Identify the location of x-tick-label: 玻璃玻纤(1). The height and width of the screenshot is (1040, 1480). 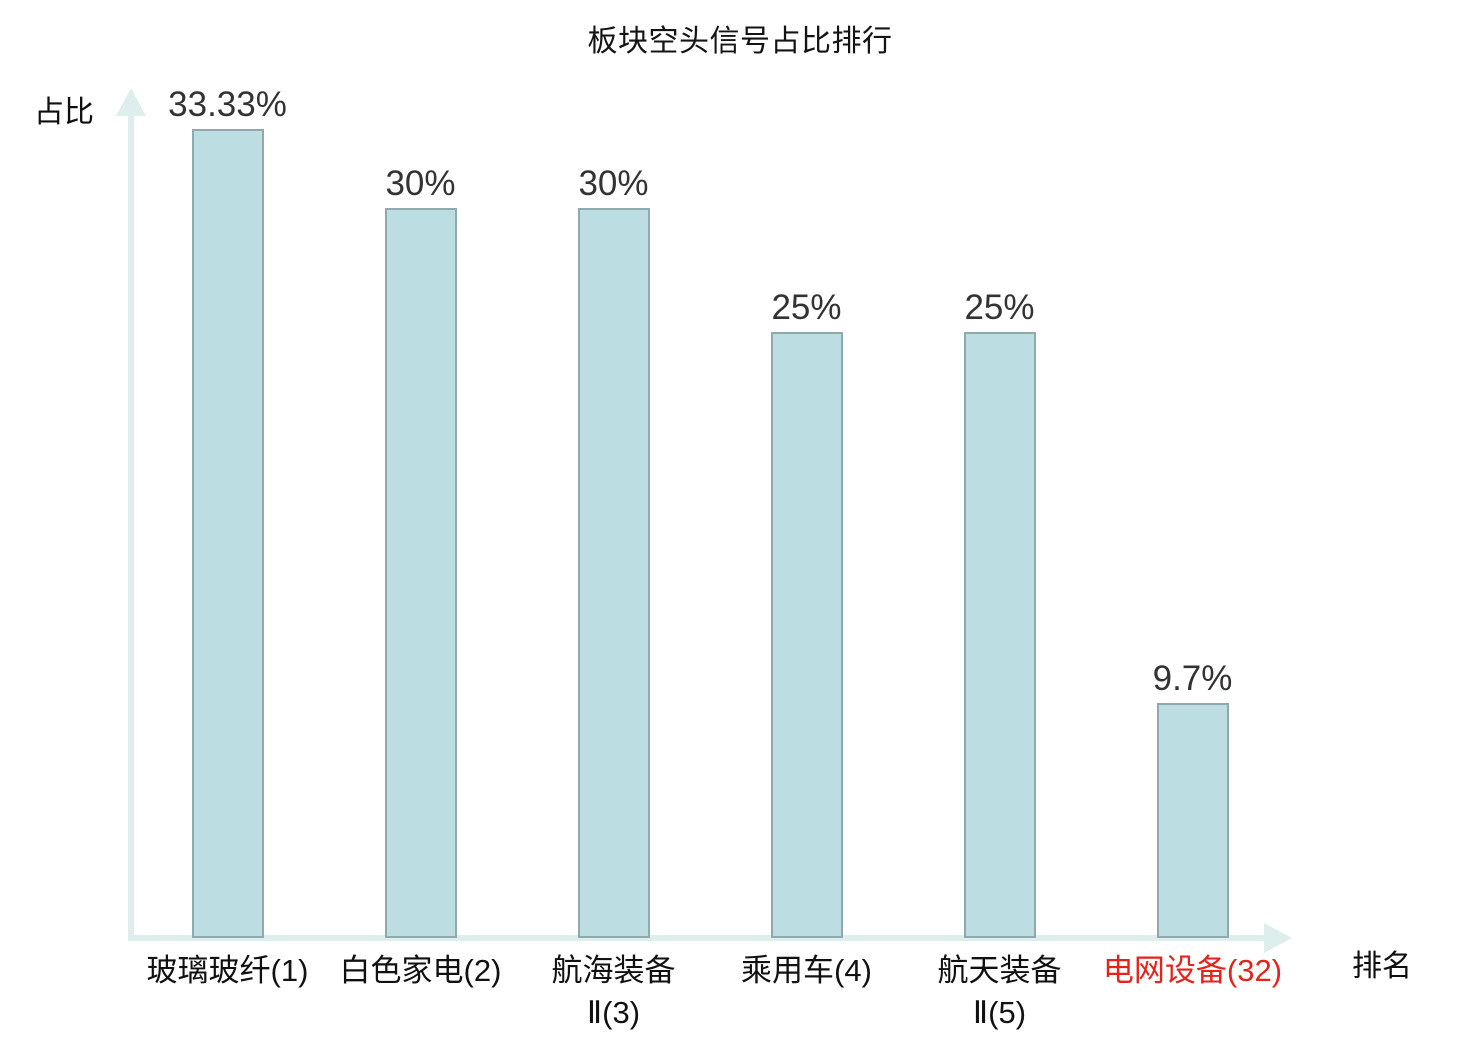
(227, 970).